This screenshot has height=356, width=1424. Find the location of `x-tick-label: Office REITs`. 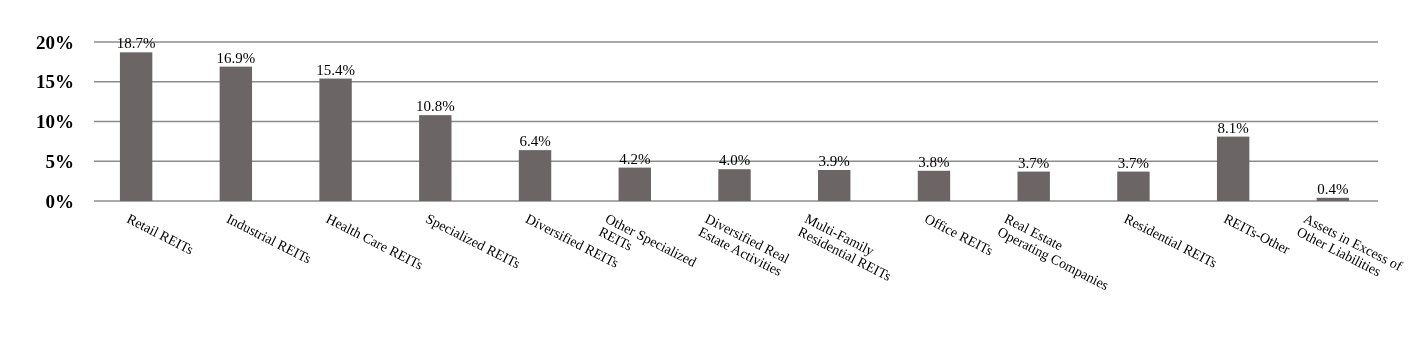

x-tick-label: Office REITs is located at coordinates (959, 235).